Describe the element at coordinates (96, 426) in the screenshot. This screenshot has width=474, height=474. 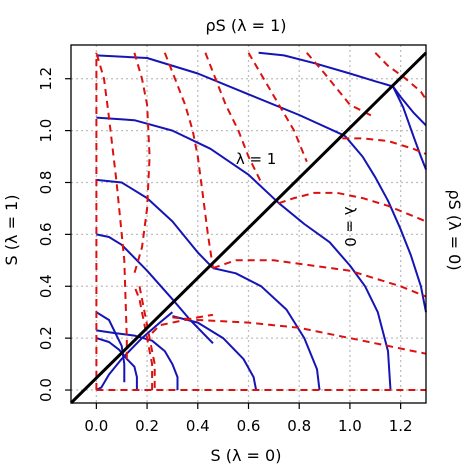
I see `x-tick-label-0: 0.0` at that location.